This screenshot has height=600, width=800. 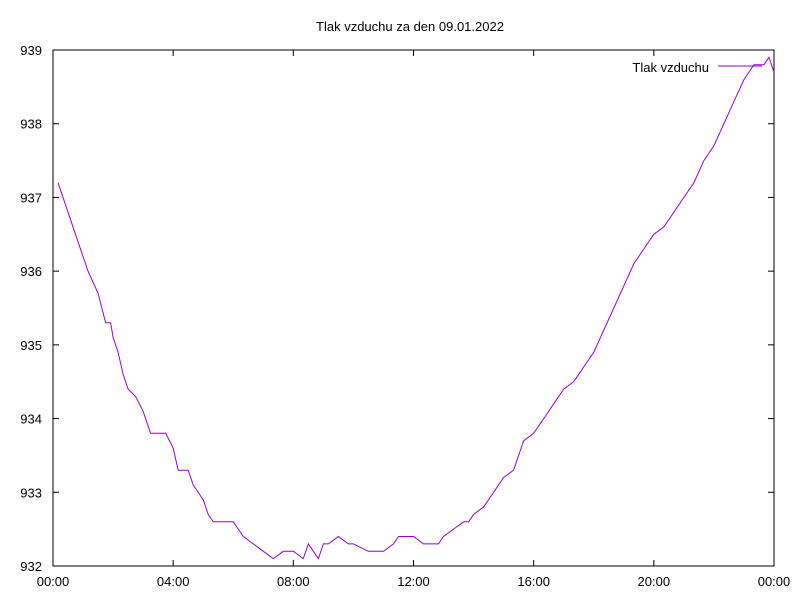 What do you see at coordinates (293, 581) in the screenshot?
I see `x-tick-label: 08:00` at bounding box center [293, 581].